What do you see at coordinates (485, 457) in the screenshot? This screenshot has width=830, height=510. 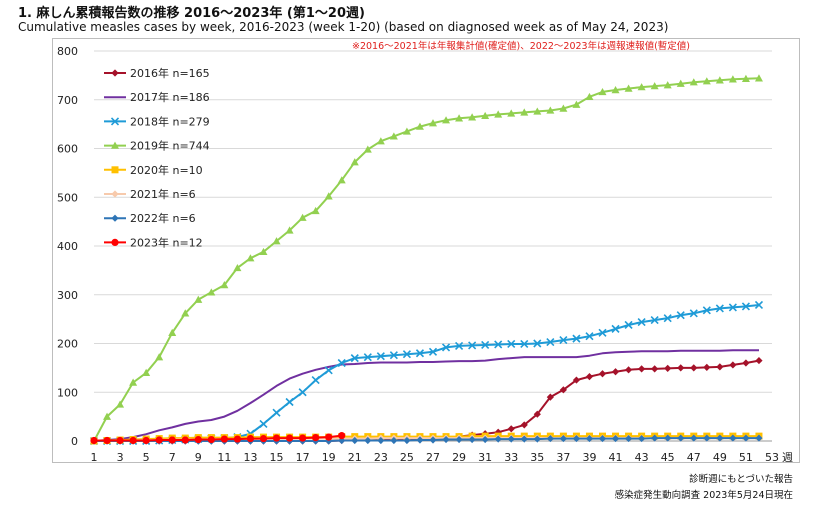 I see `x-tick-label: 31` at bounding box center [485, 457].